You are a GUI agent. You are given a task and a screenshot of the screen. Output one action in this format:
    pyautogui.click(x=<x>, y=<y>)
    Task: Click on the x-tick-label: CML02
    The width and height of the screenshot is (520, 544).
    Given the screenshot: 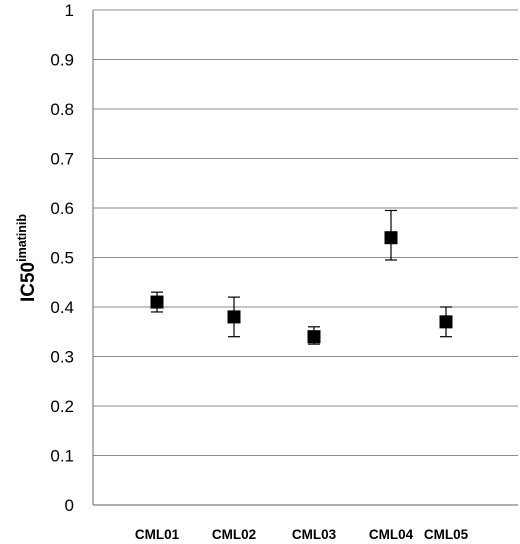 What is the action you would take?
    pyautogui.click(x=234, y=534)
    